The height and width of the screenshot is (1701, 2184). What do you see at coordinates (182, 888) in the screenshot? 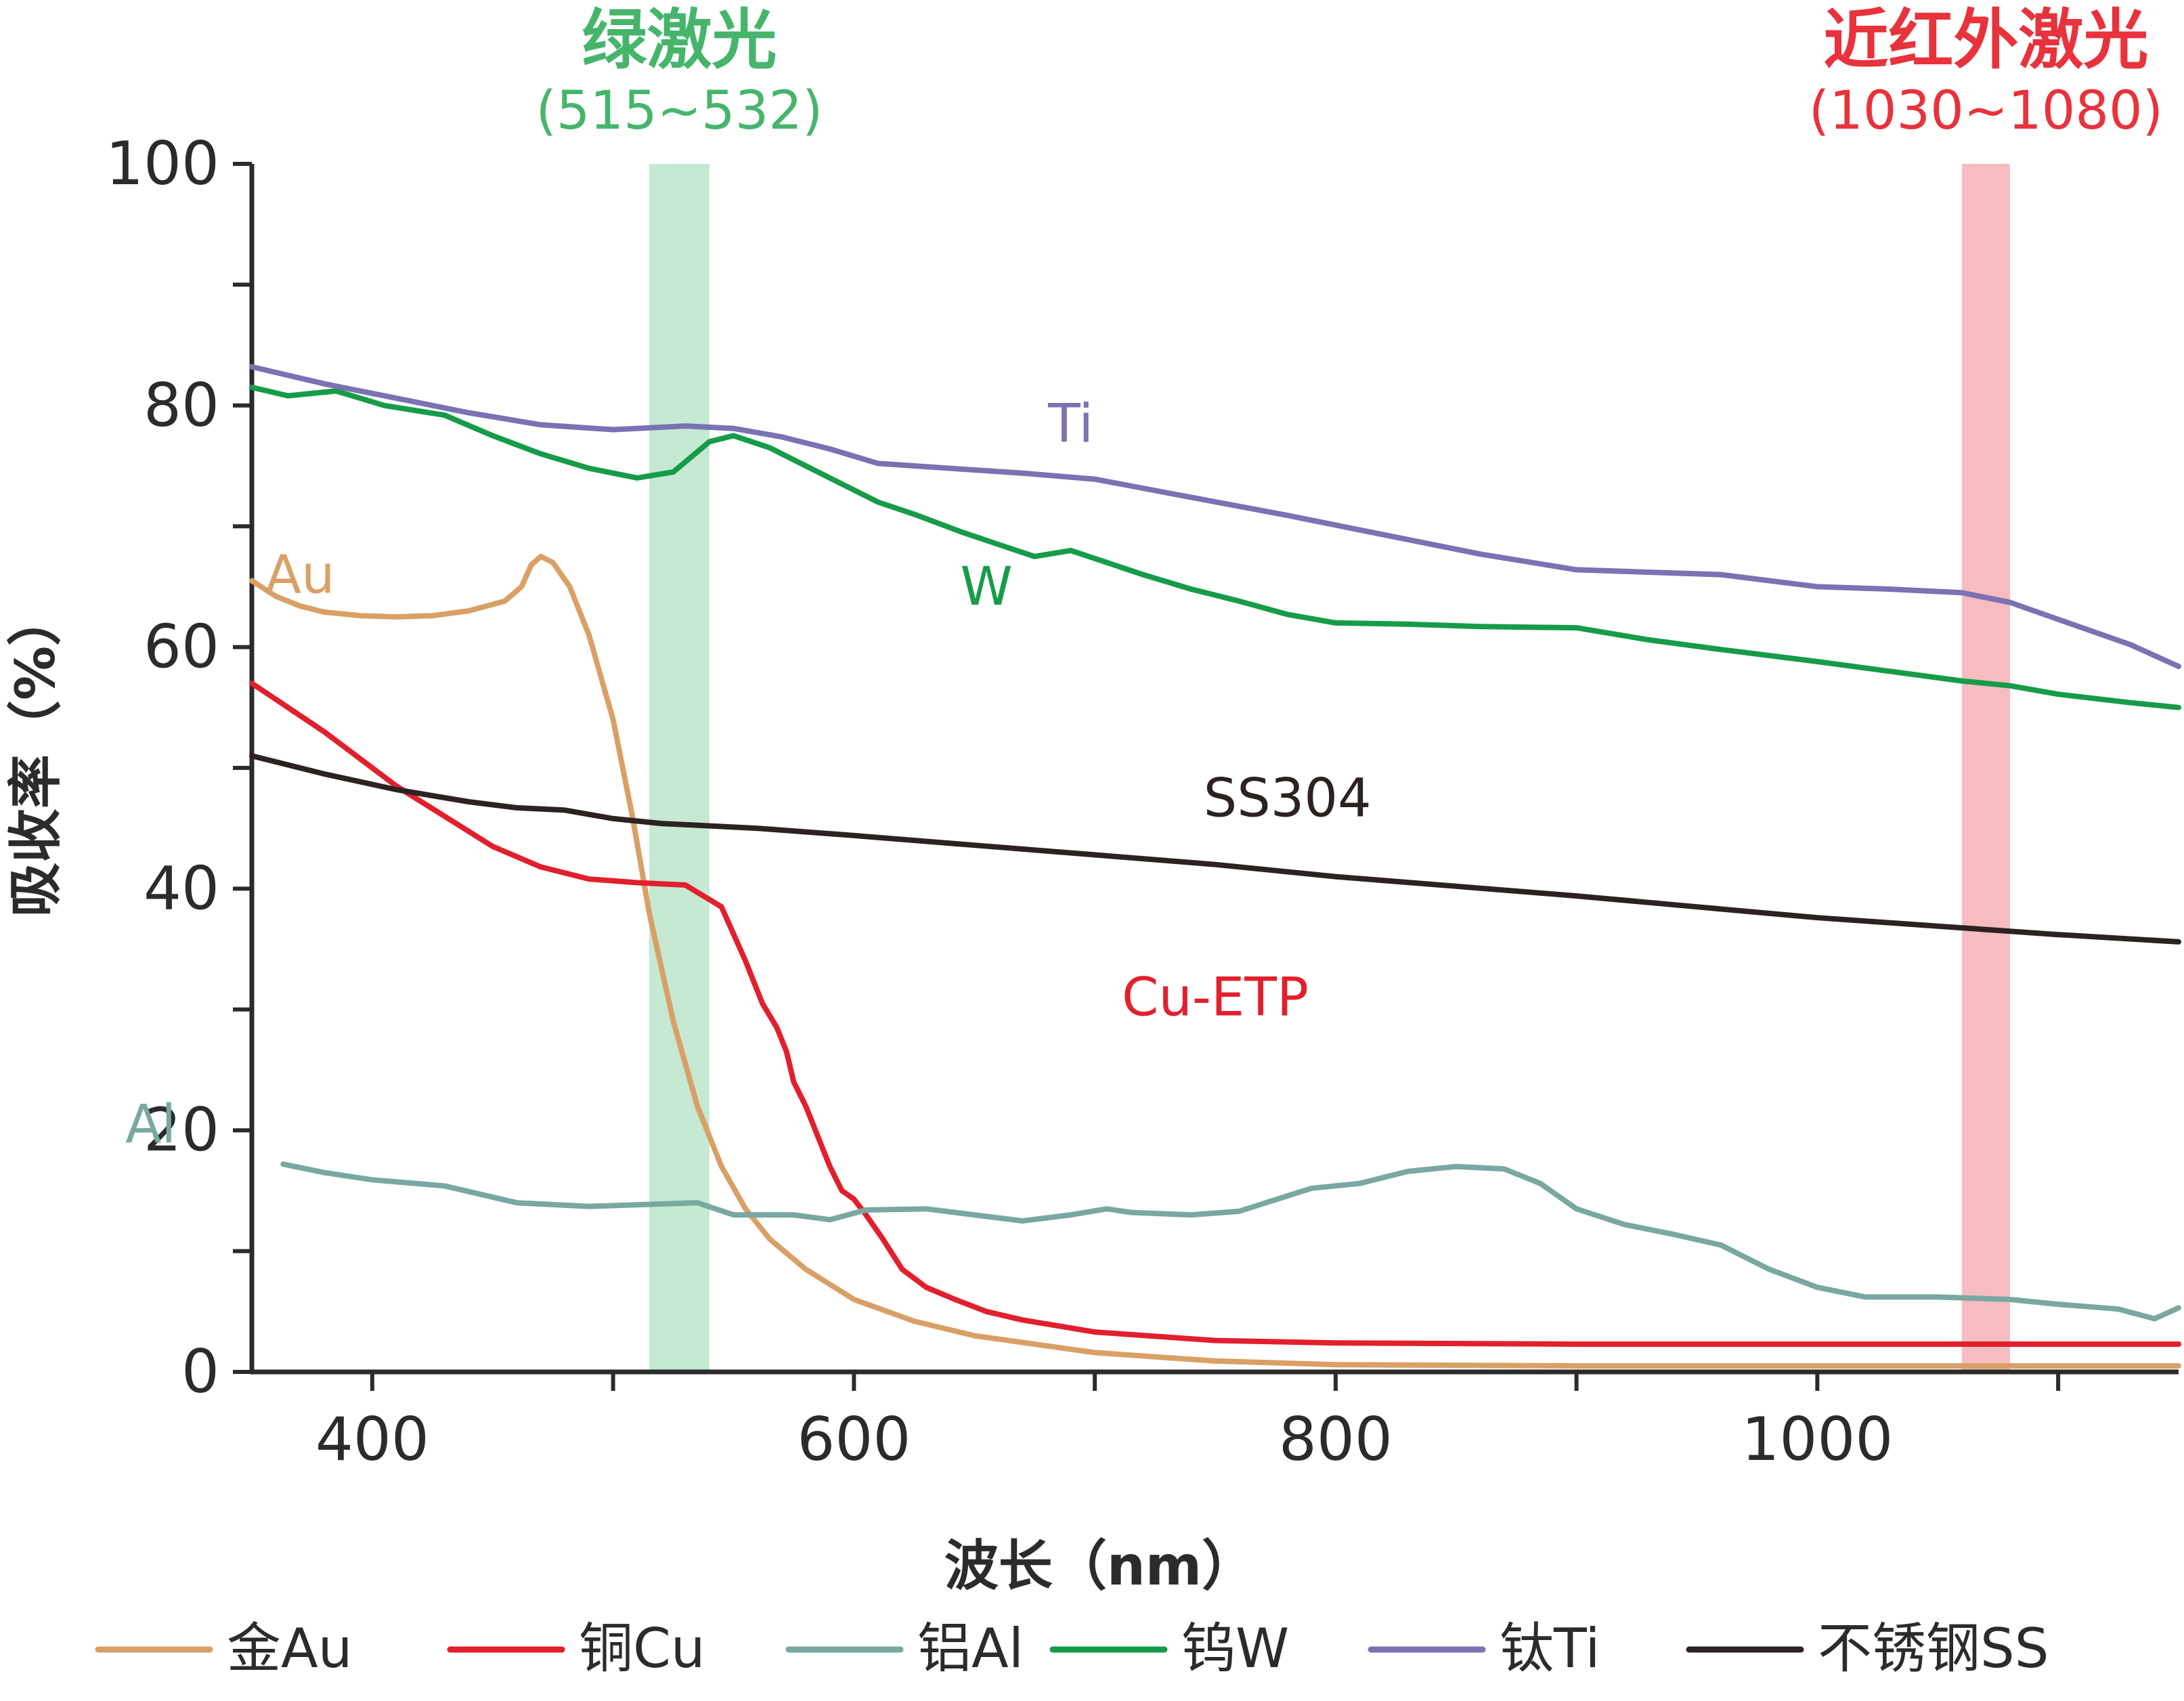
I see `y-tick-label: 40` at bounding box center [182, 888].